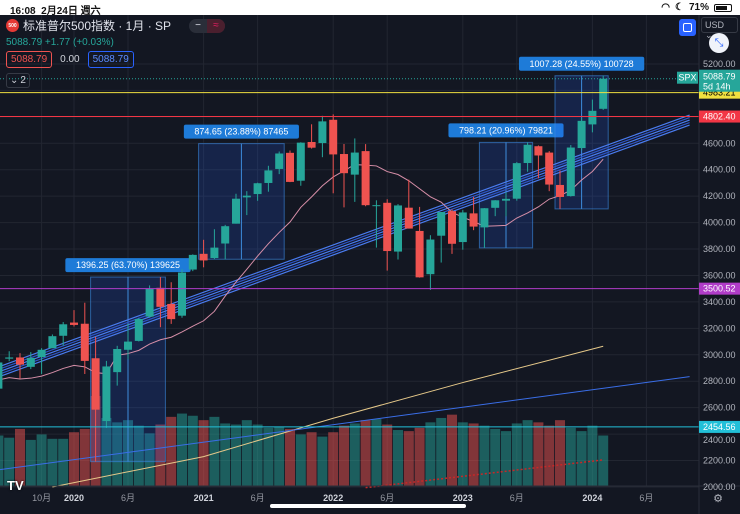 The width and height of the screenshot is (740, 514). What do you see at coordinates (719, 427) in the screenshot?
I see `price-line-label: 2454.56` at bounding box center [719, 427].